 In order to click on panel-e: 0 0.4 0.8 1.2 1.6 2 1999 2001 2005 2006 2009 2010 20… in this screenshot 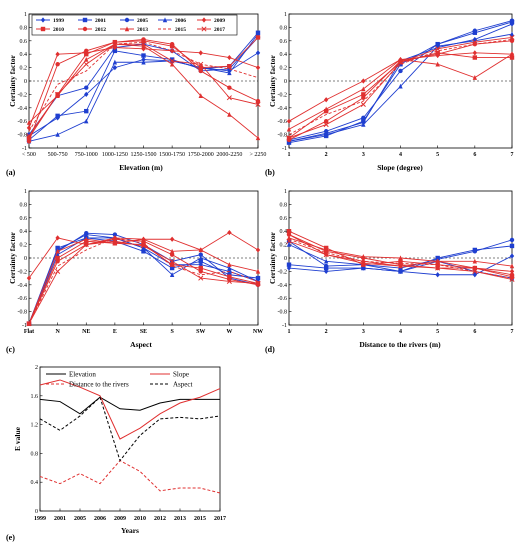, I will do `click(116, 453)`.